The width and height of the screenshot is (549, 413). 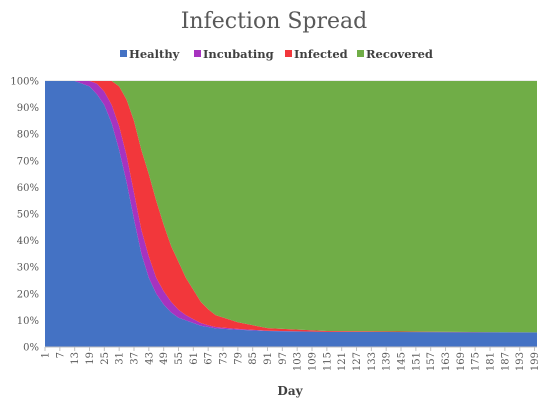 I want to click on y-tick-label: 60%, so click(x=28, y=188).